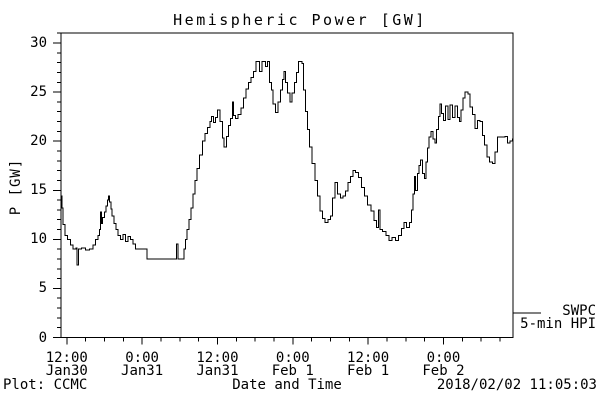  What do you see at coordinates (287, 385) in the screenshot?
I see `x-axis-title: Date and Time` at bounding box center [287, 385].